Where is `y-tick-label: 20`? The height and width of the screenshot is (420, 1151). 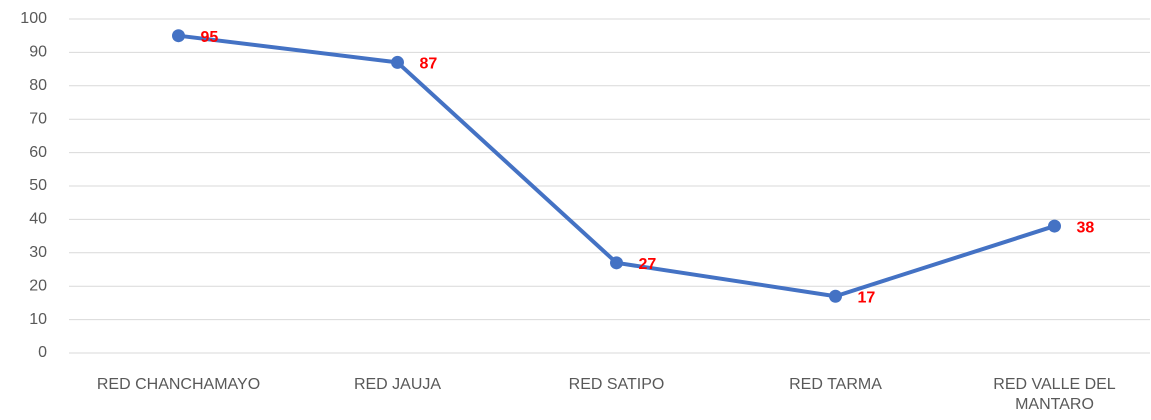
y-tick-label: 20 is located at coordinates (38, 285).